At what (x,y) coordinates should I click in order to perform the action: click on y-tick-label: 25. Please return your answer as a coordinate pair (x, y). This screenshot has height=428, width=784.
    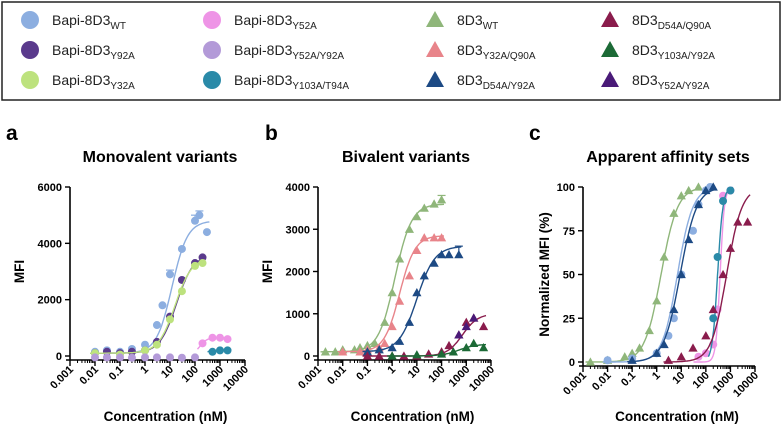
    Looking at the image, I should click on (569, 319).